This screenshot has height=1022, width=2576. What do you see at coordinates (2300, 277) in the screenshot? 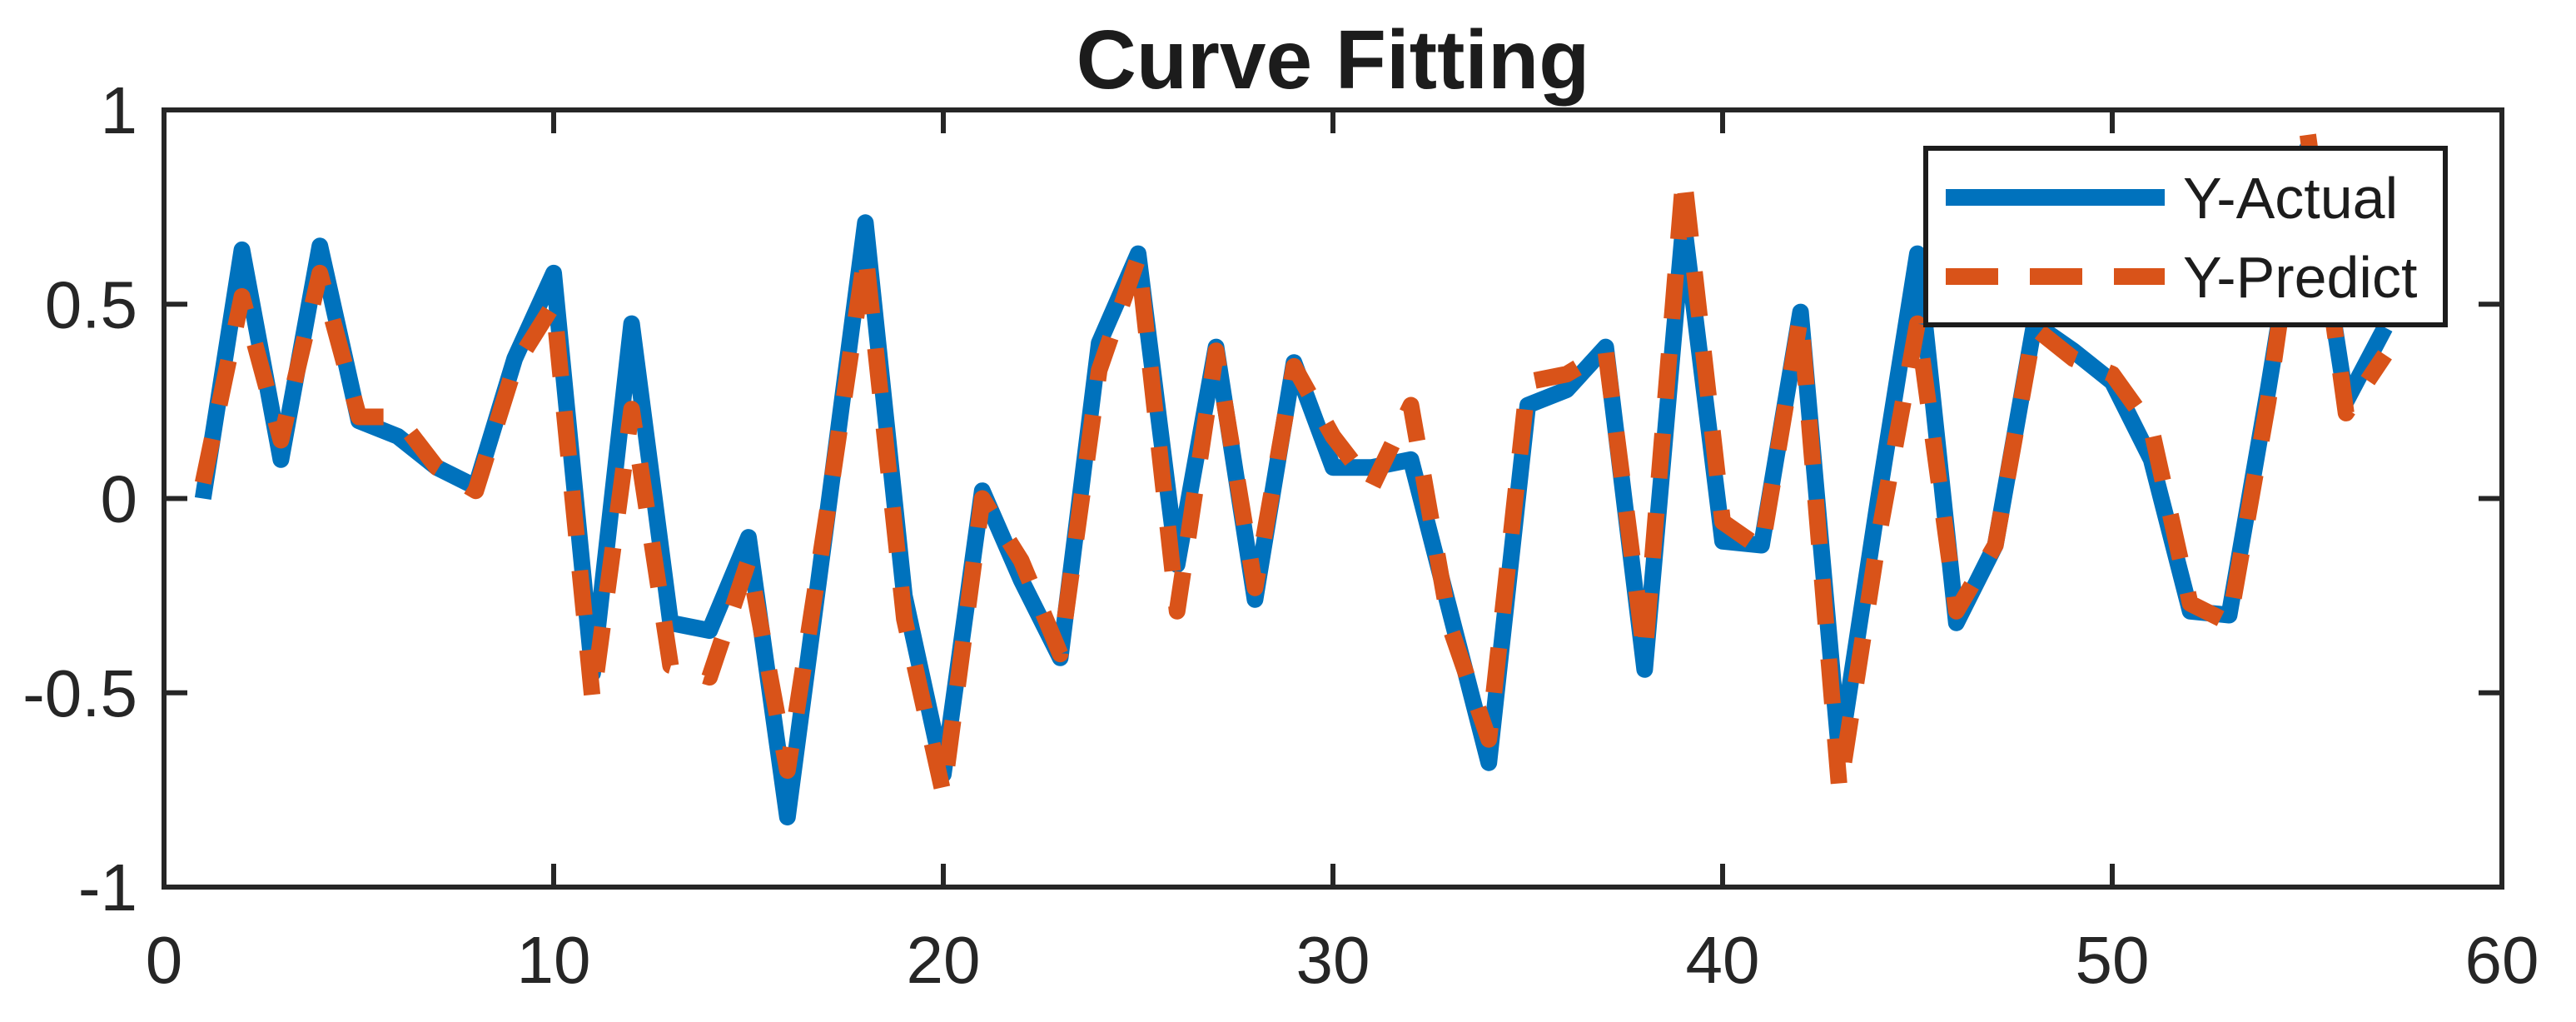
I see `legend-label-predict: Y-Predict` at bounding box center [2300, 277].